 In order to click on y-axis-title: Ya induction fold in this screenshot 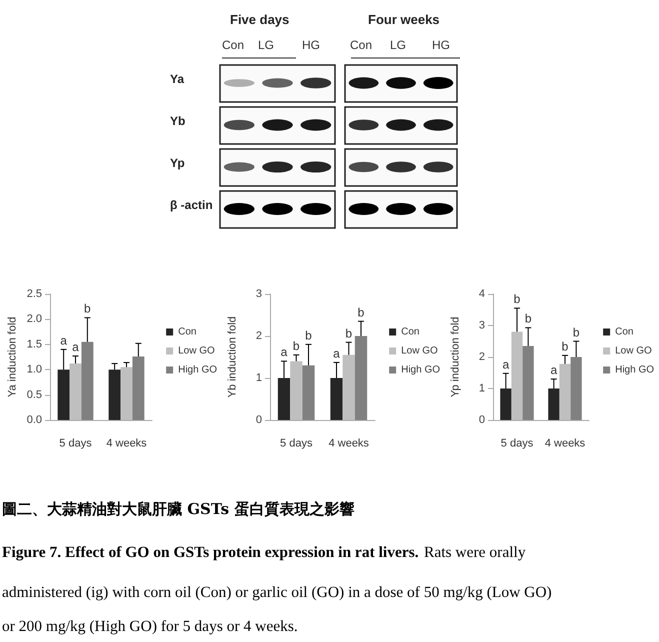, I will do `click(12, 357)`.